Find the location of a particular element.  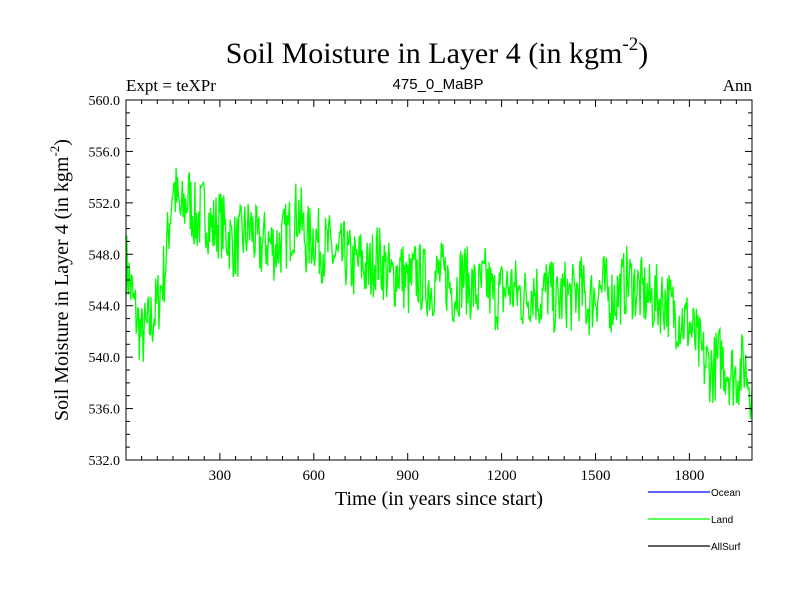

y-axis-label: Soil Moisture in Layer 4 (in kgm-2) is located at coordinates (60, 280).